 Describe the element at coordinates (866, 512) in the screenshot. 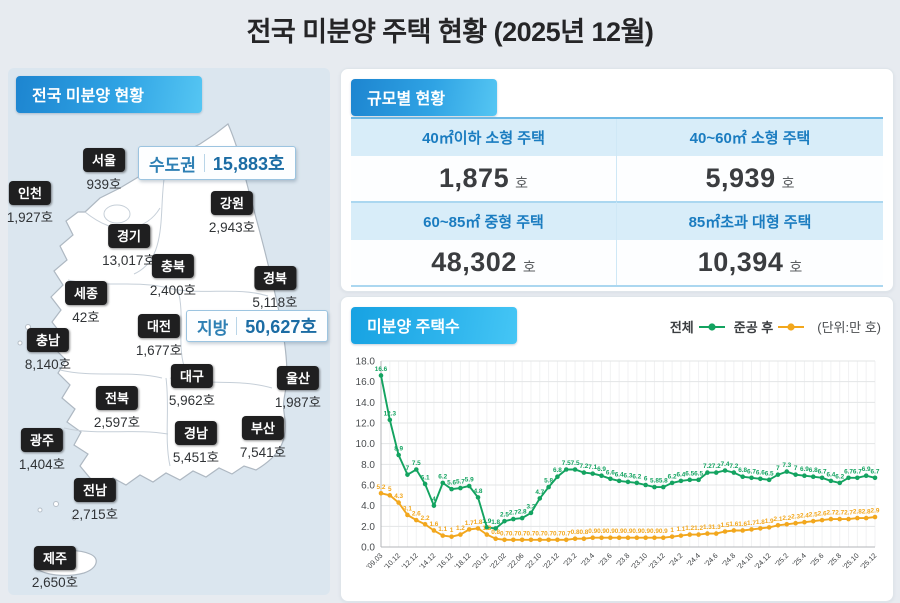

I see `data-point-label: 2.8` at that location.